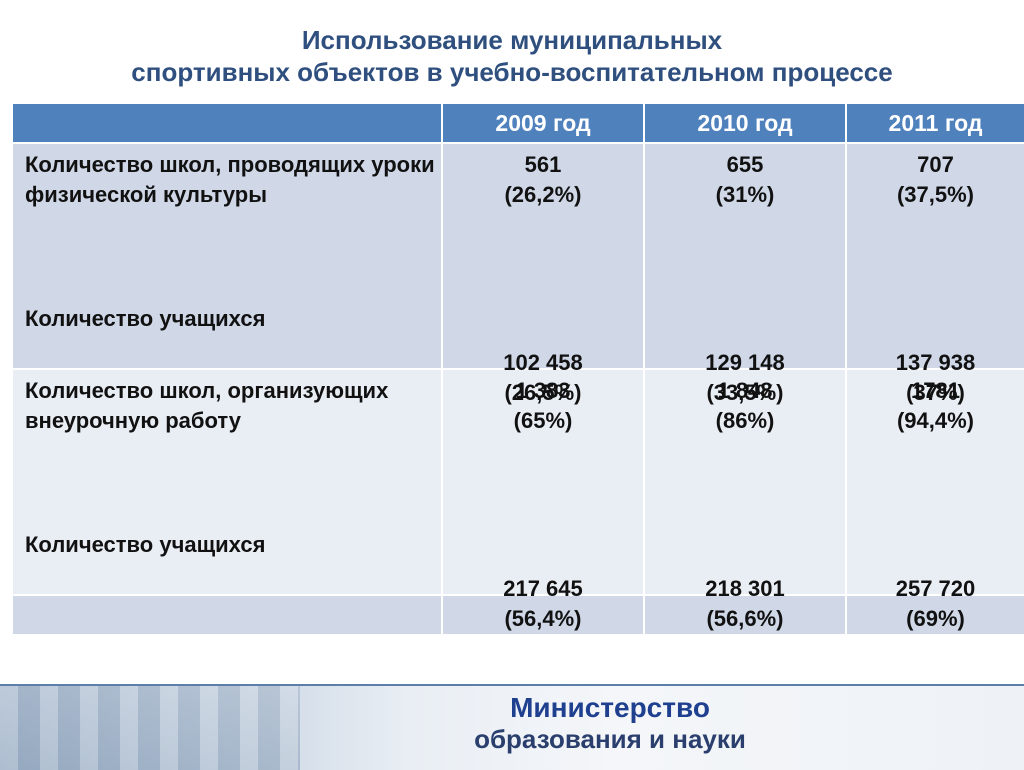 This screenshot has height=770, width=1024. Describe the element at coordinates (745, 164) in the screenshot. I see `cell-value: 655` at that location.